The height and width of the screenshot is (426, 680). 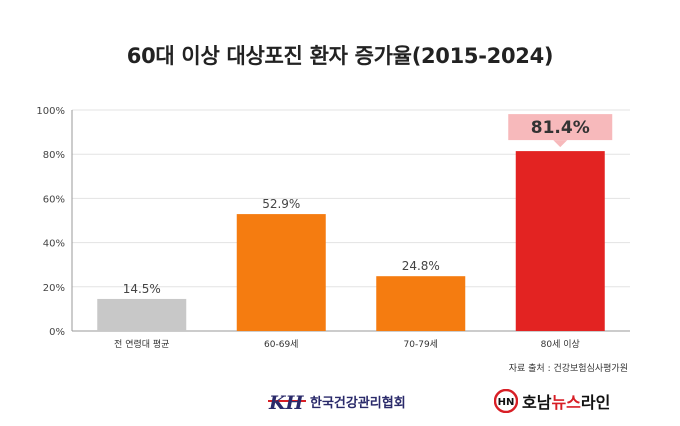 I want to click on bar-value-label: 81.4%, so click(x=560, y=128).